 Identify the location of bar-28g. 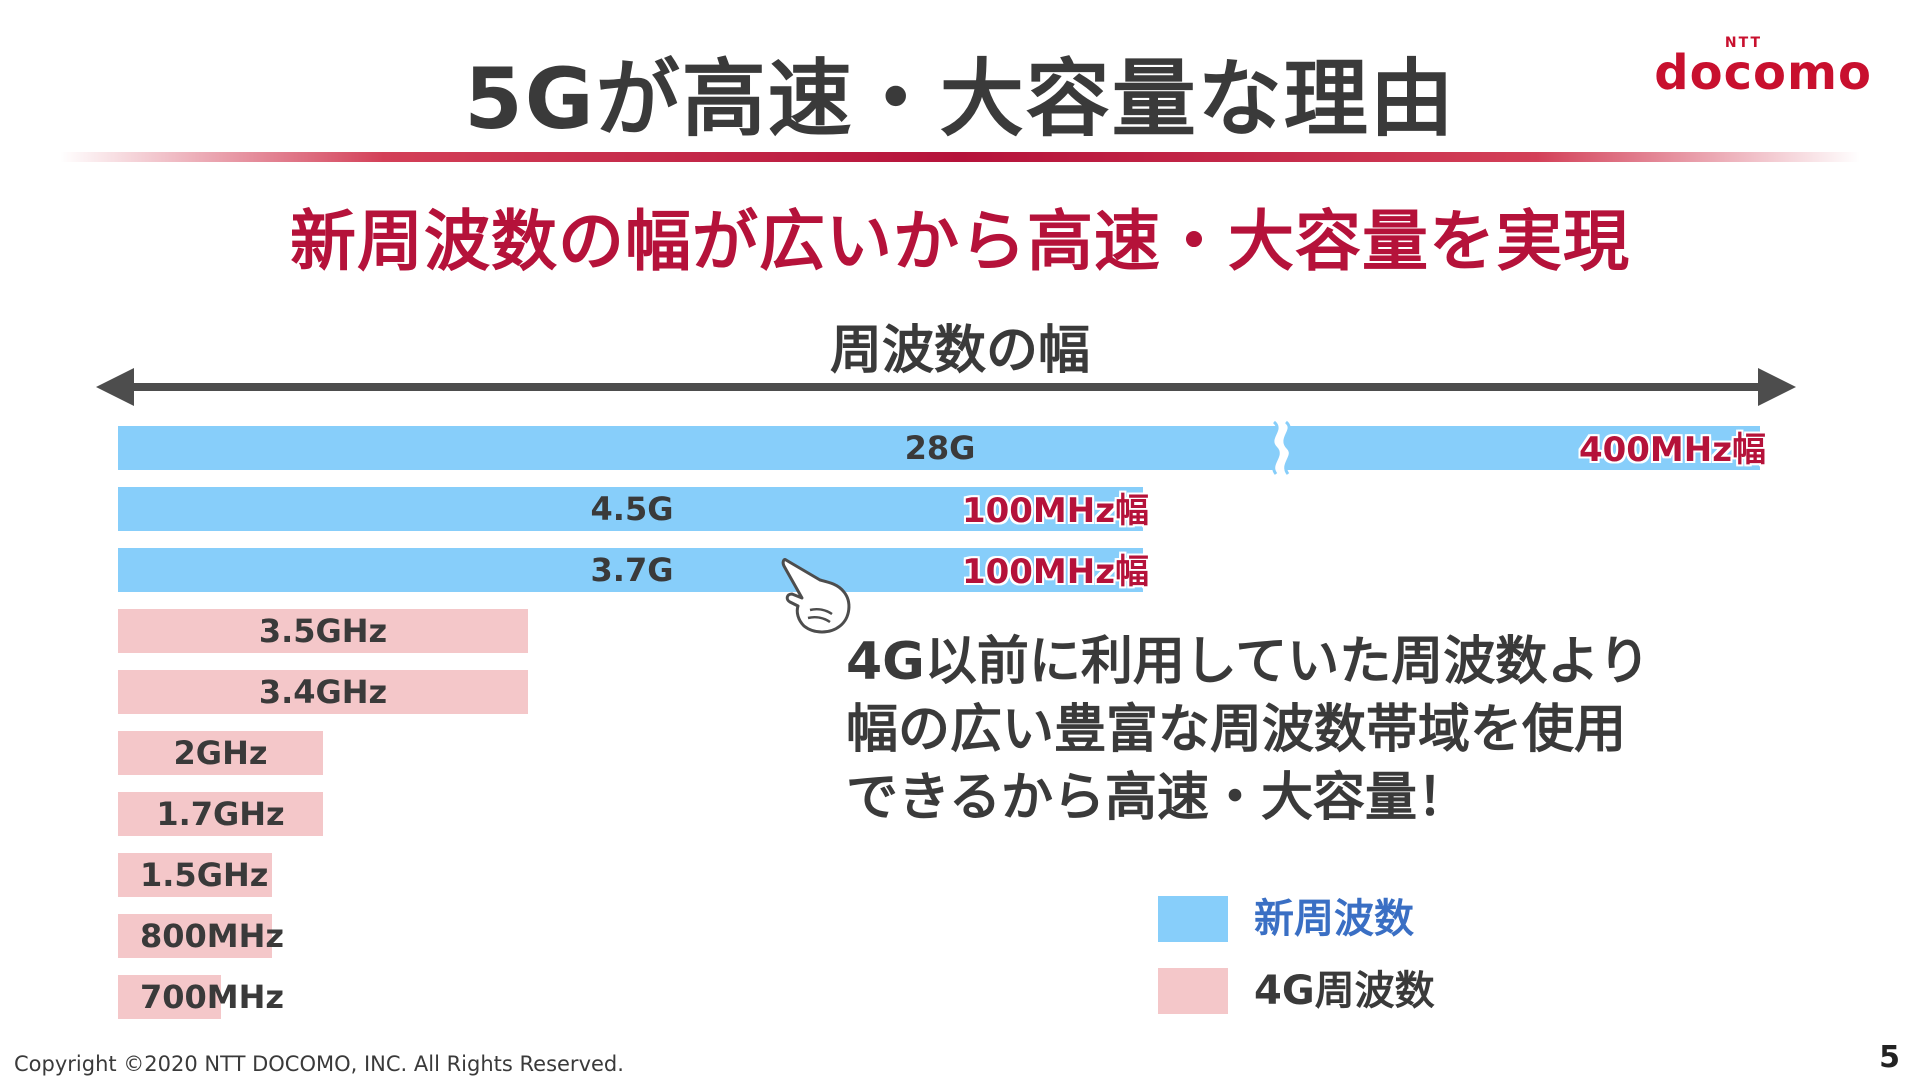
(939, 448).